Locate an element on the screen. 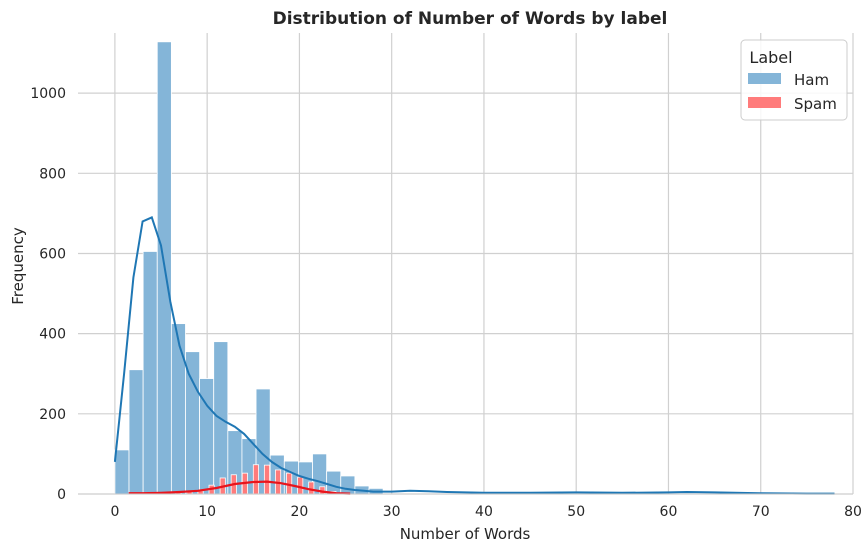 This screenshot has width=863, height=556. legend-swatch-spam is located at coordinates (764, 102).